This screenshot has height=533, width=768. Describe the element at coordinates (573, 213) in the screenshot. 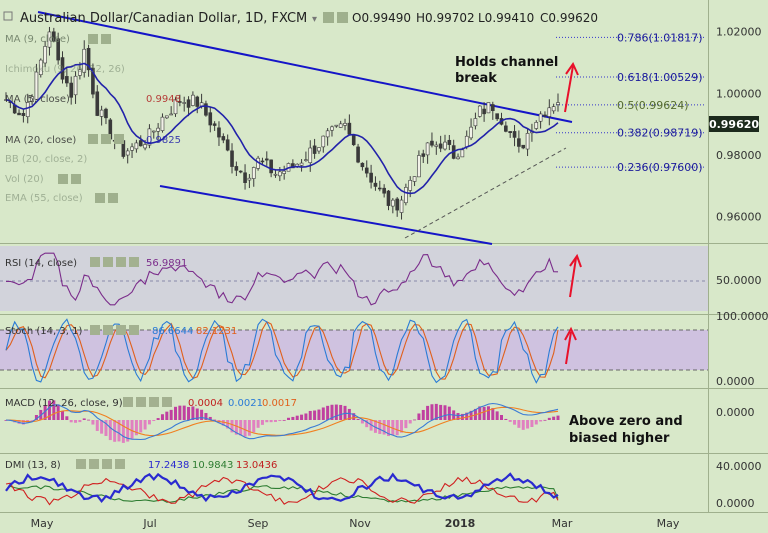

I see `up-arrow-icons` at that location.